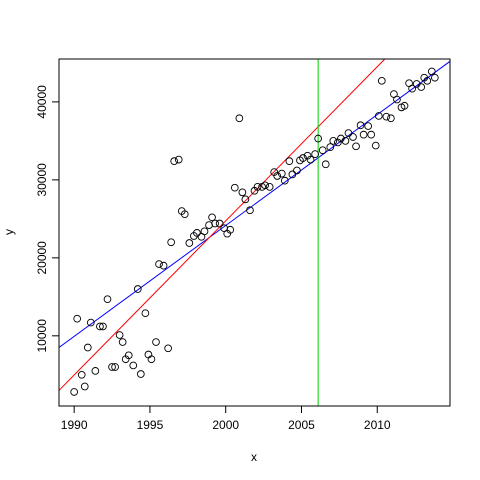 The height and width of the screenshot is (480, 480). What do you see at coordinates (377, 425) in the screenshot?
I see `x-tick-label: 2010` at bounding box center [377, 425].